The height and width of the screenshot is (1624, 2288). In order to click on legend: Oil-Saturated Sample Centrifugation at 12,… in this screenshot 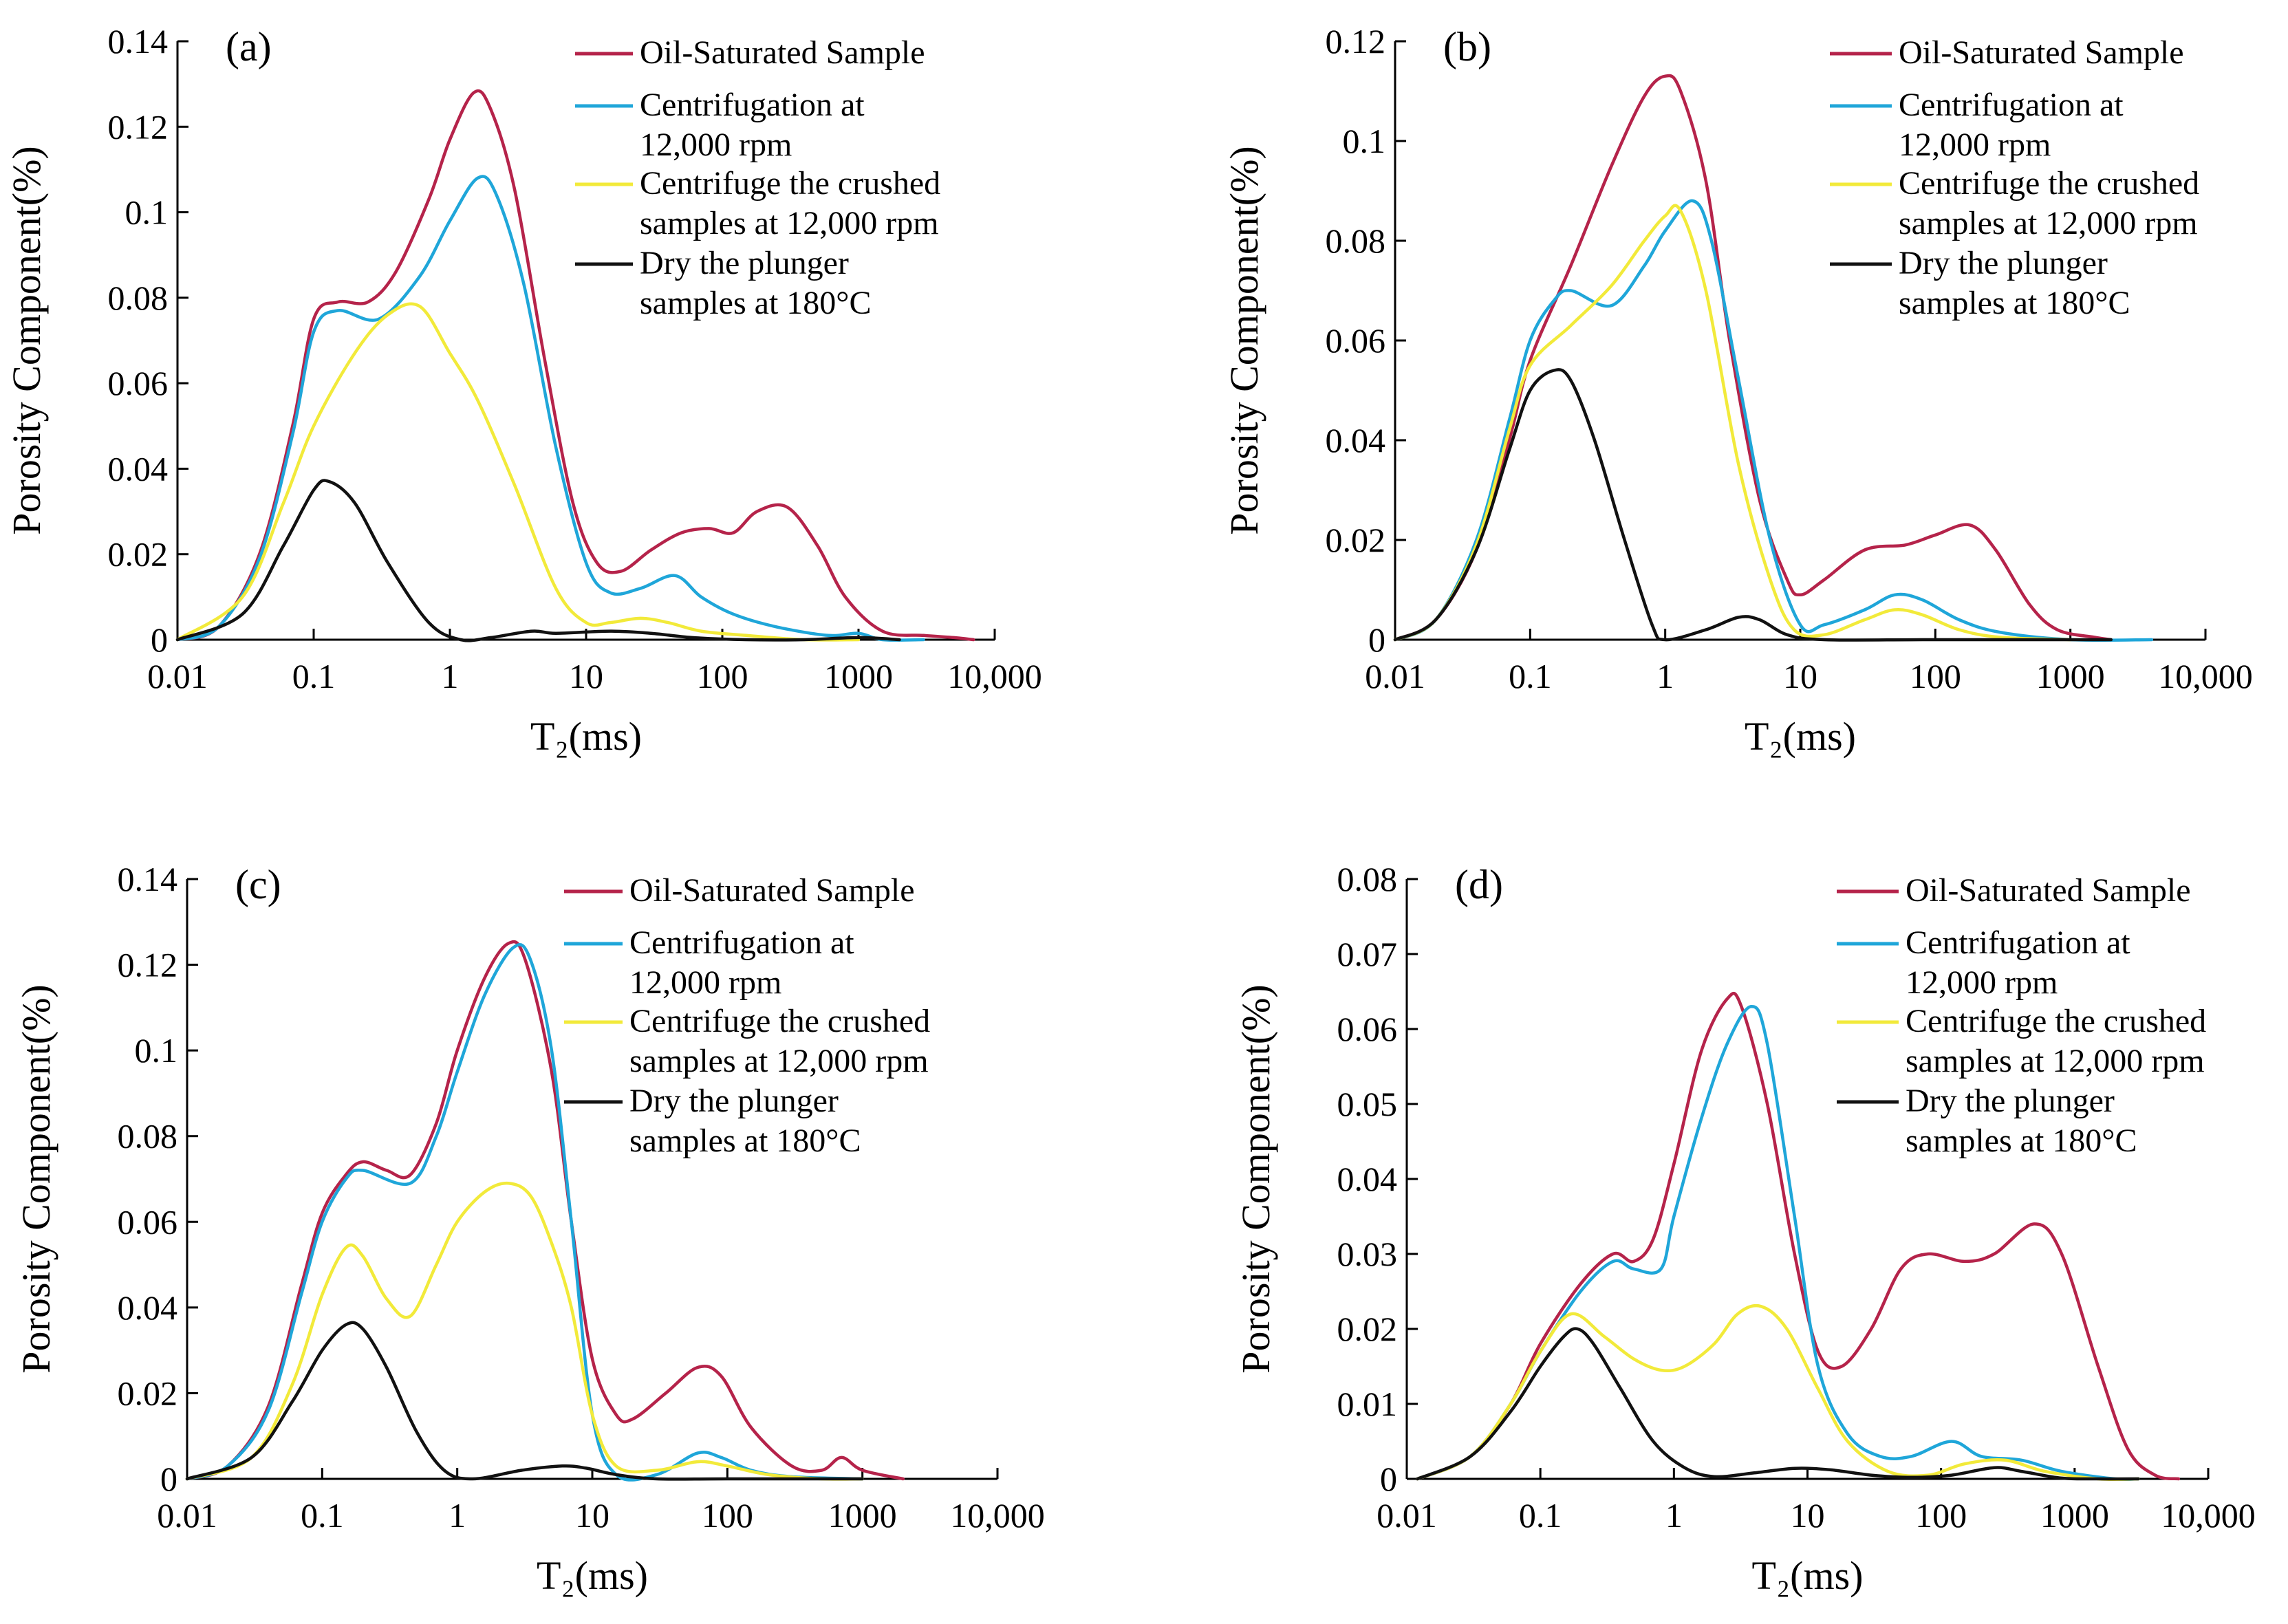, I will do `click(2014, 177)`.